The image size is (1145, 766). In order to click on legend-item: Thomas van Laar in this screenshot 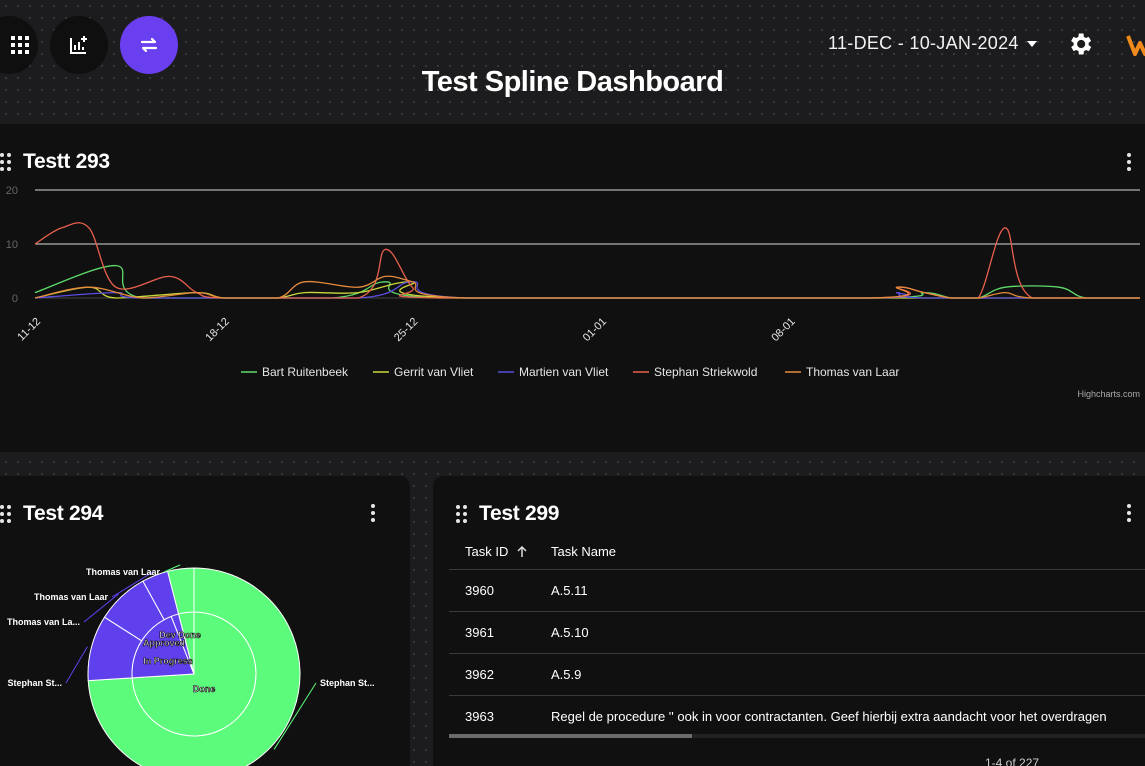, I will do `click(842, 372)`.